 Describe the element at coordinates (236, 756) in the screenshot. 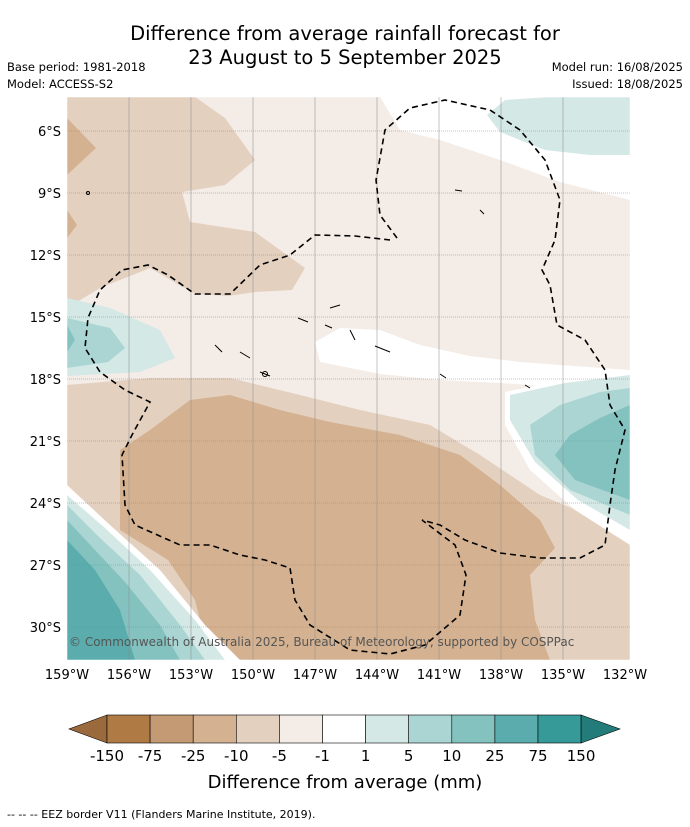

I see `legend-tick-label: -10` at that location.